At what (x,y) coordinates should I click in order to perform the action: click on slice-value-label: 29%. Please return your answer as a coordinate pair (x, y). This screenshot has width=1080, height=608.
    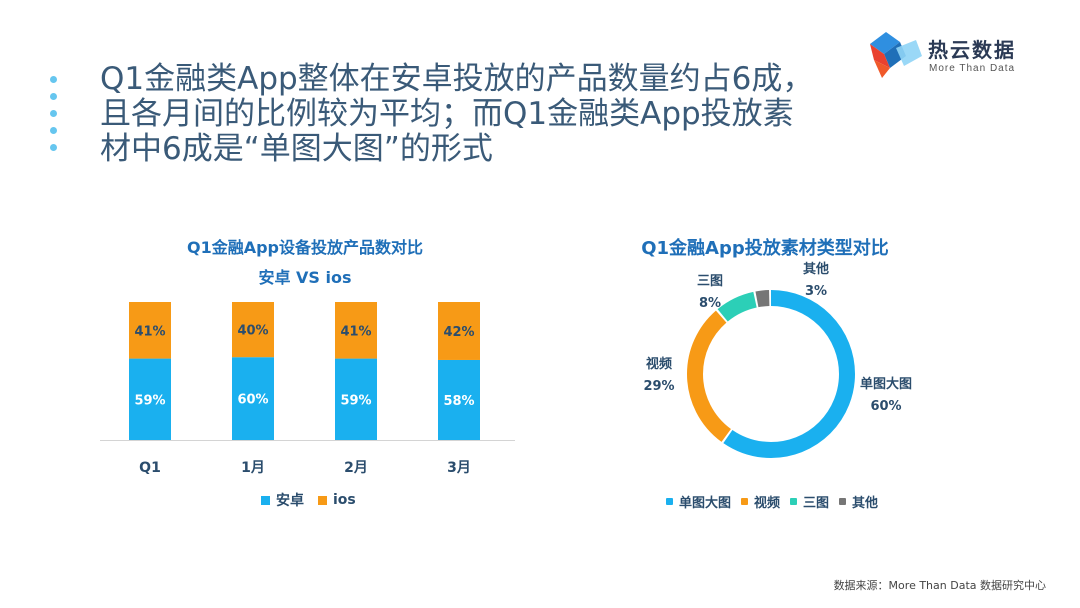
    Looking at the image, I should click on (658, 386).